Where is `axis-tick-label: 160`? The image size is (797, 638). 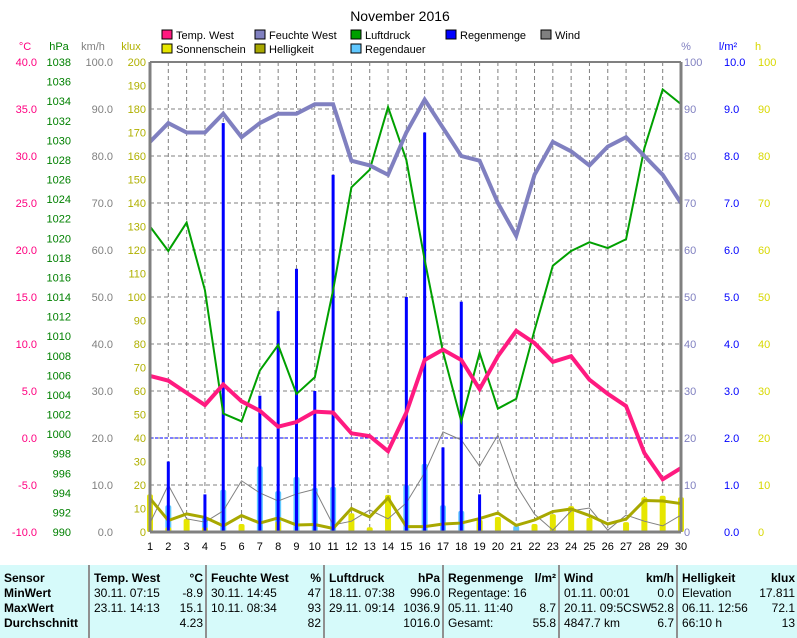
axis-tick-label: 160 is located at coordinates (137, 157).